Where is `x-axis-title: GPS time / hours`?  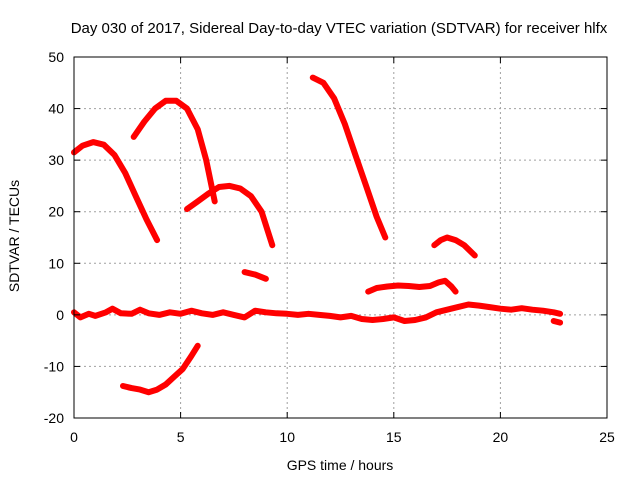 x-axis-title: GPS time / hours is located at coordinates (340, 465).